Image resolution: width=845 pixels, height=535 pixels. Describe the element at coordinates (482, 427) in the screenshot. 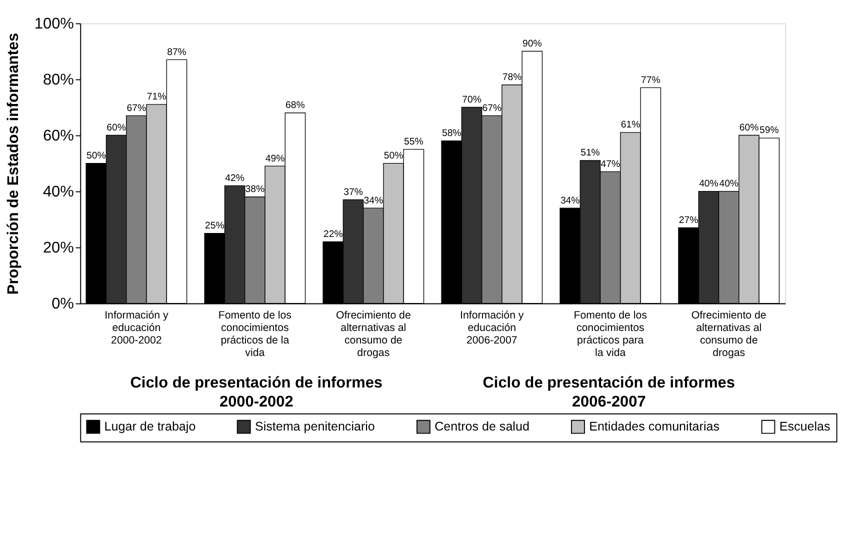

I see `legend-label: Centros de salud` at that location.